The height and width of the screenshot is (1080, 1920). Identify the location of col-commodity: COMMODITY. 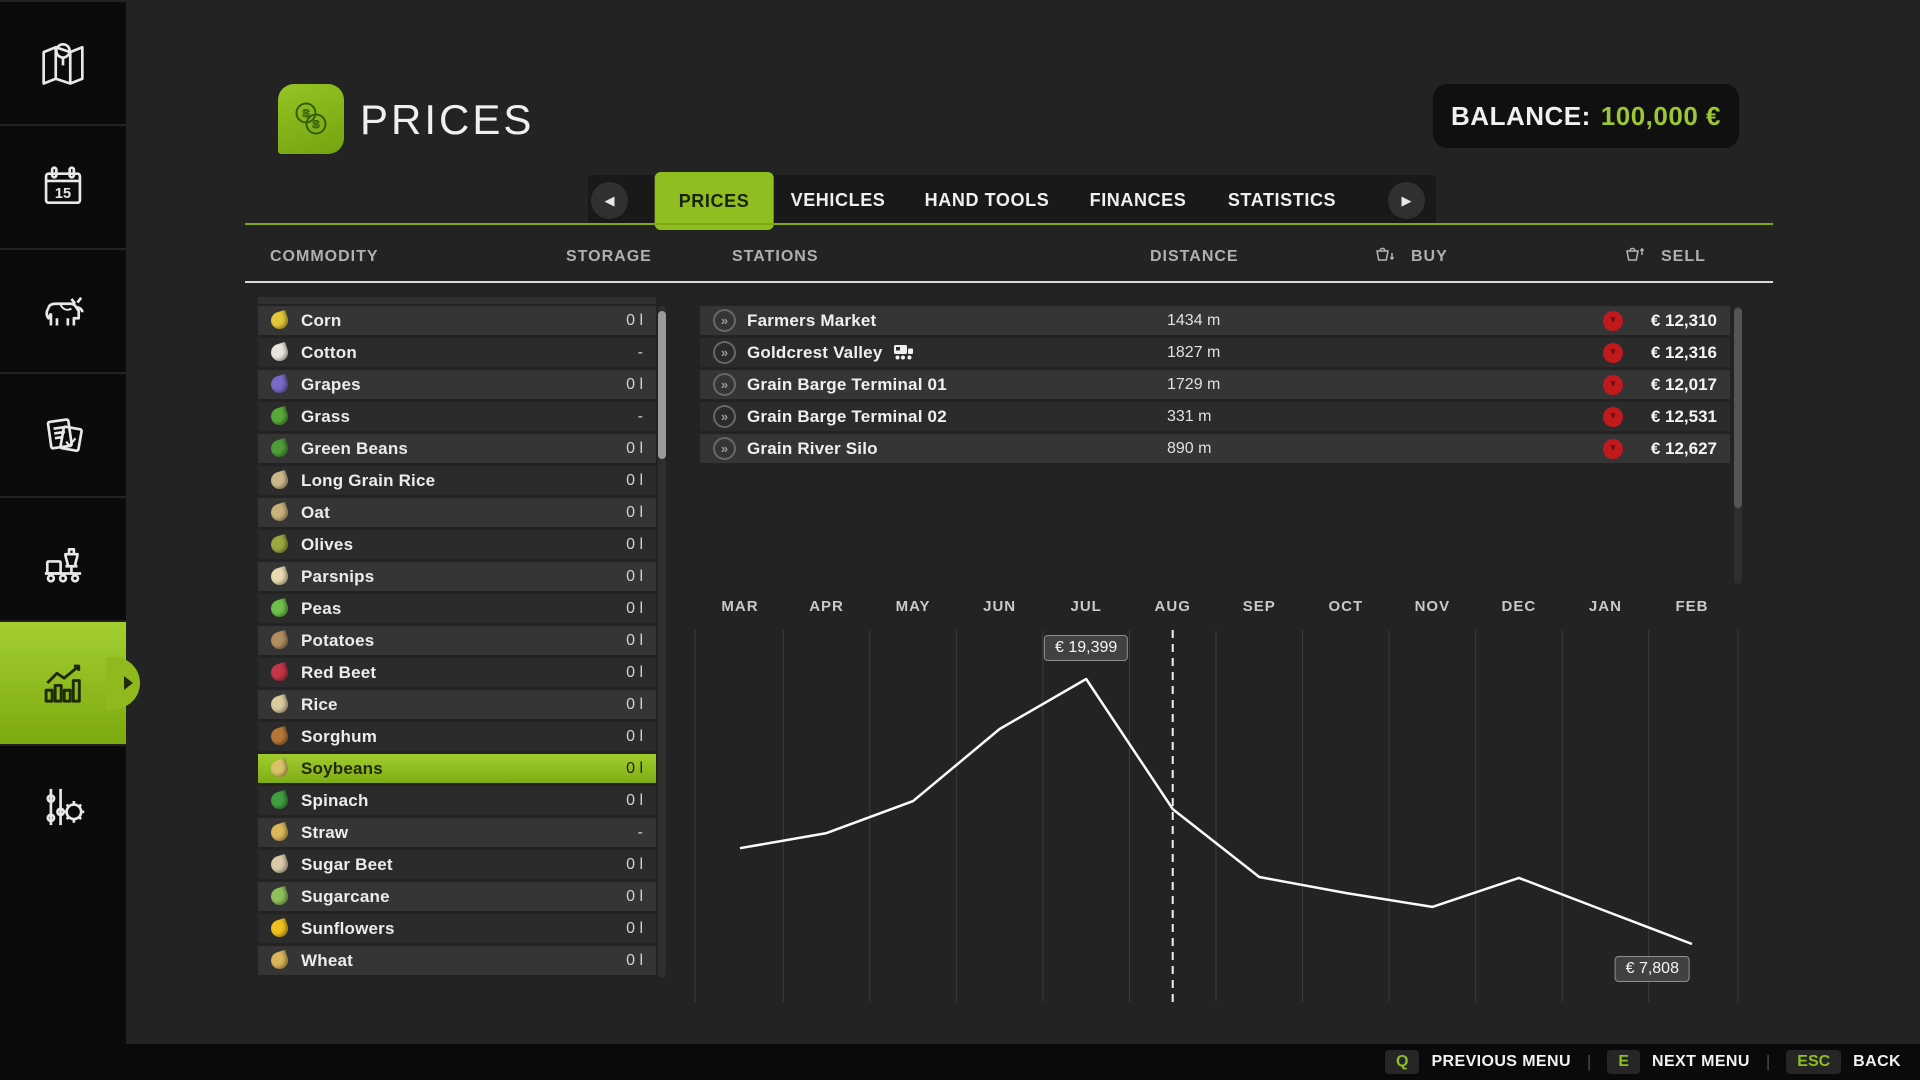
(324, 256).